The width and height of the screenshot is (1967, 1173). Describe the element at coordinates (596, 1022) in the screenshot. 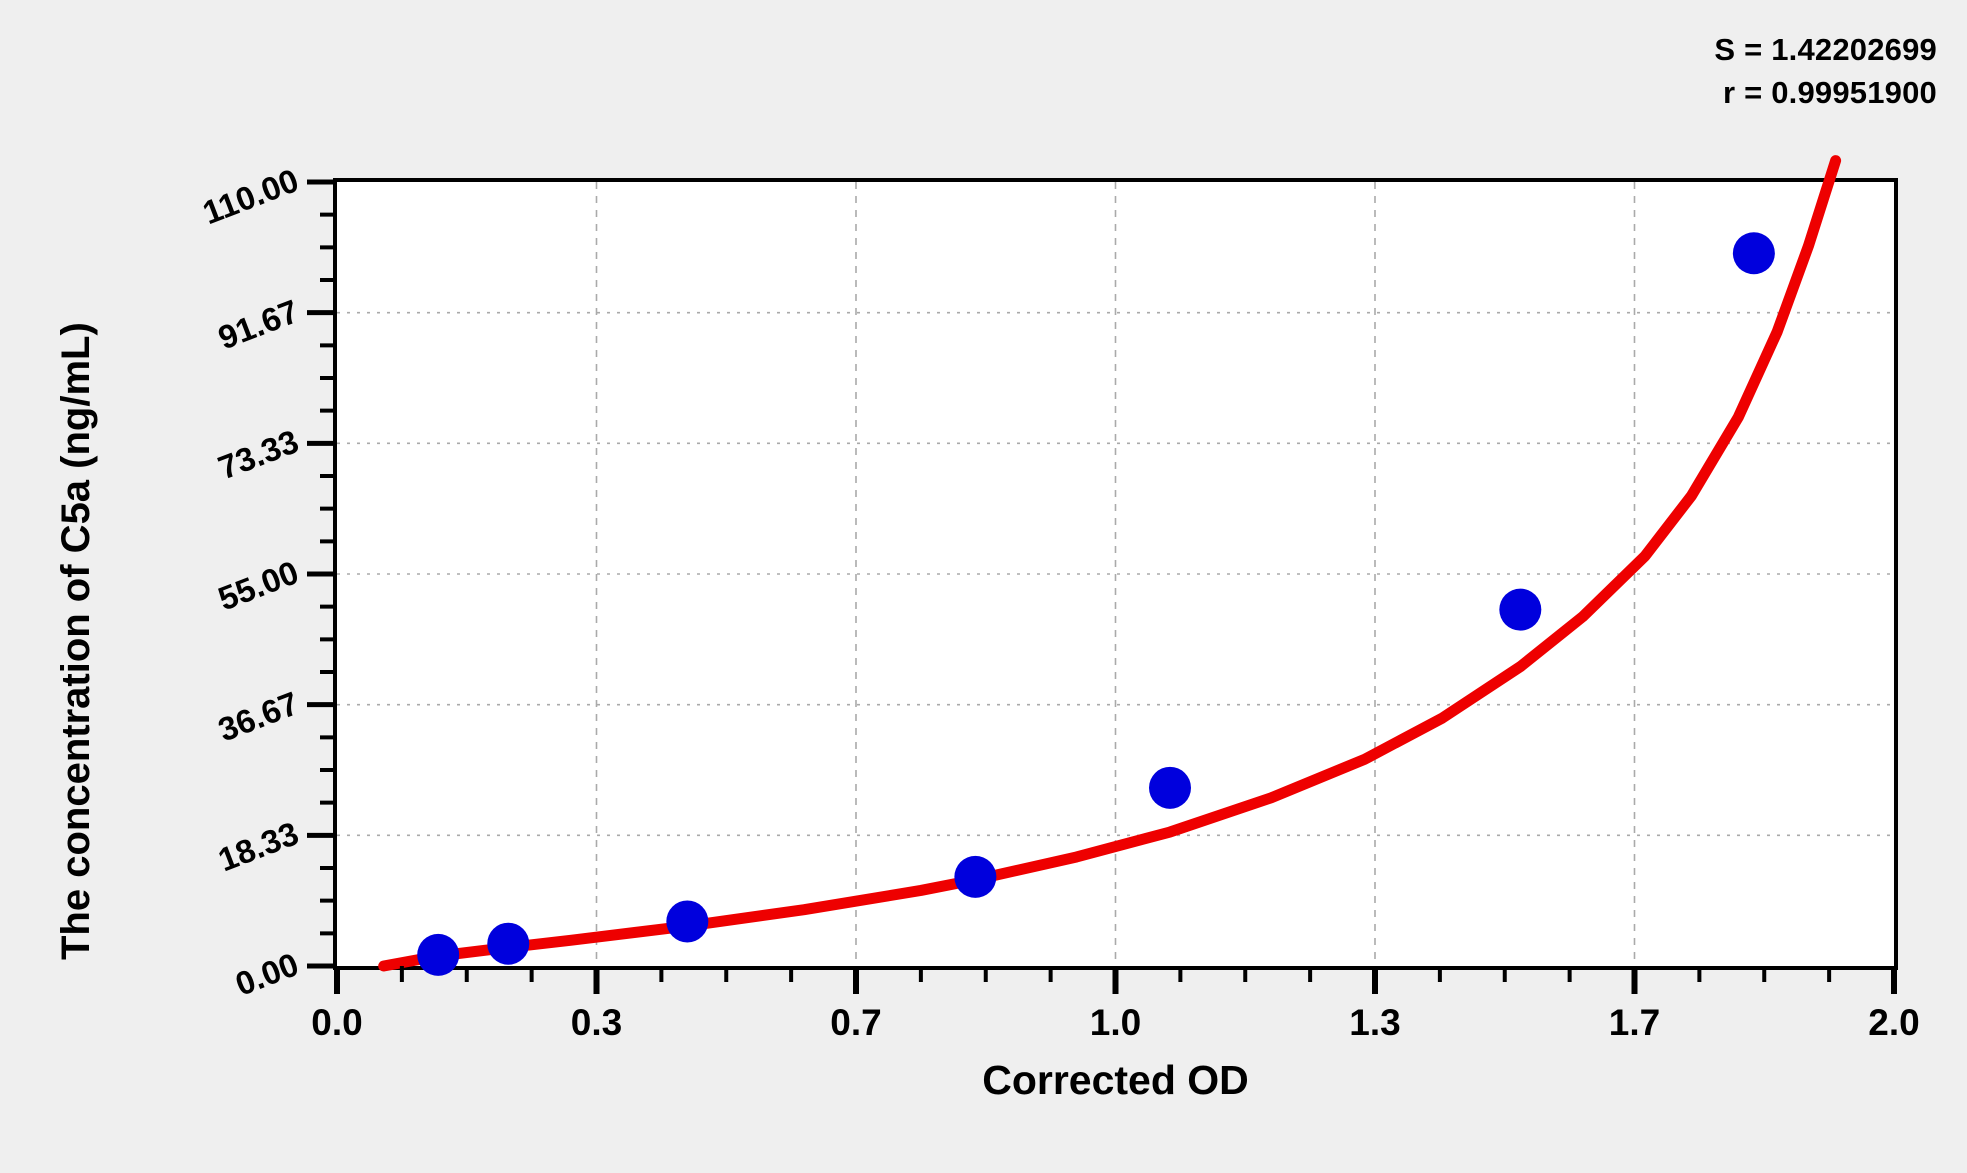

I see `x-axis-tick-label: 0.3` at that location.